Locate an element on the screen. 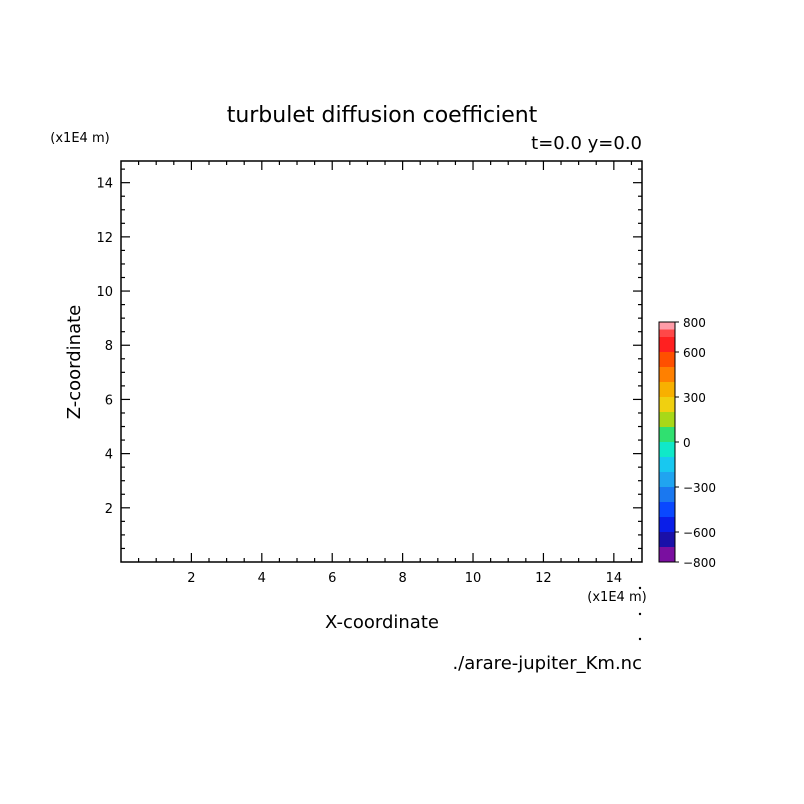 The height and width of the screenshot is (804, 804). colorbar-tick-label: −300 is located at coordinates (699, 488).